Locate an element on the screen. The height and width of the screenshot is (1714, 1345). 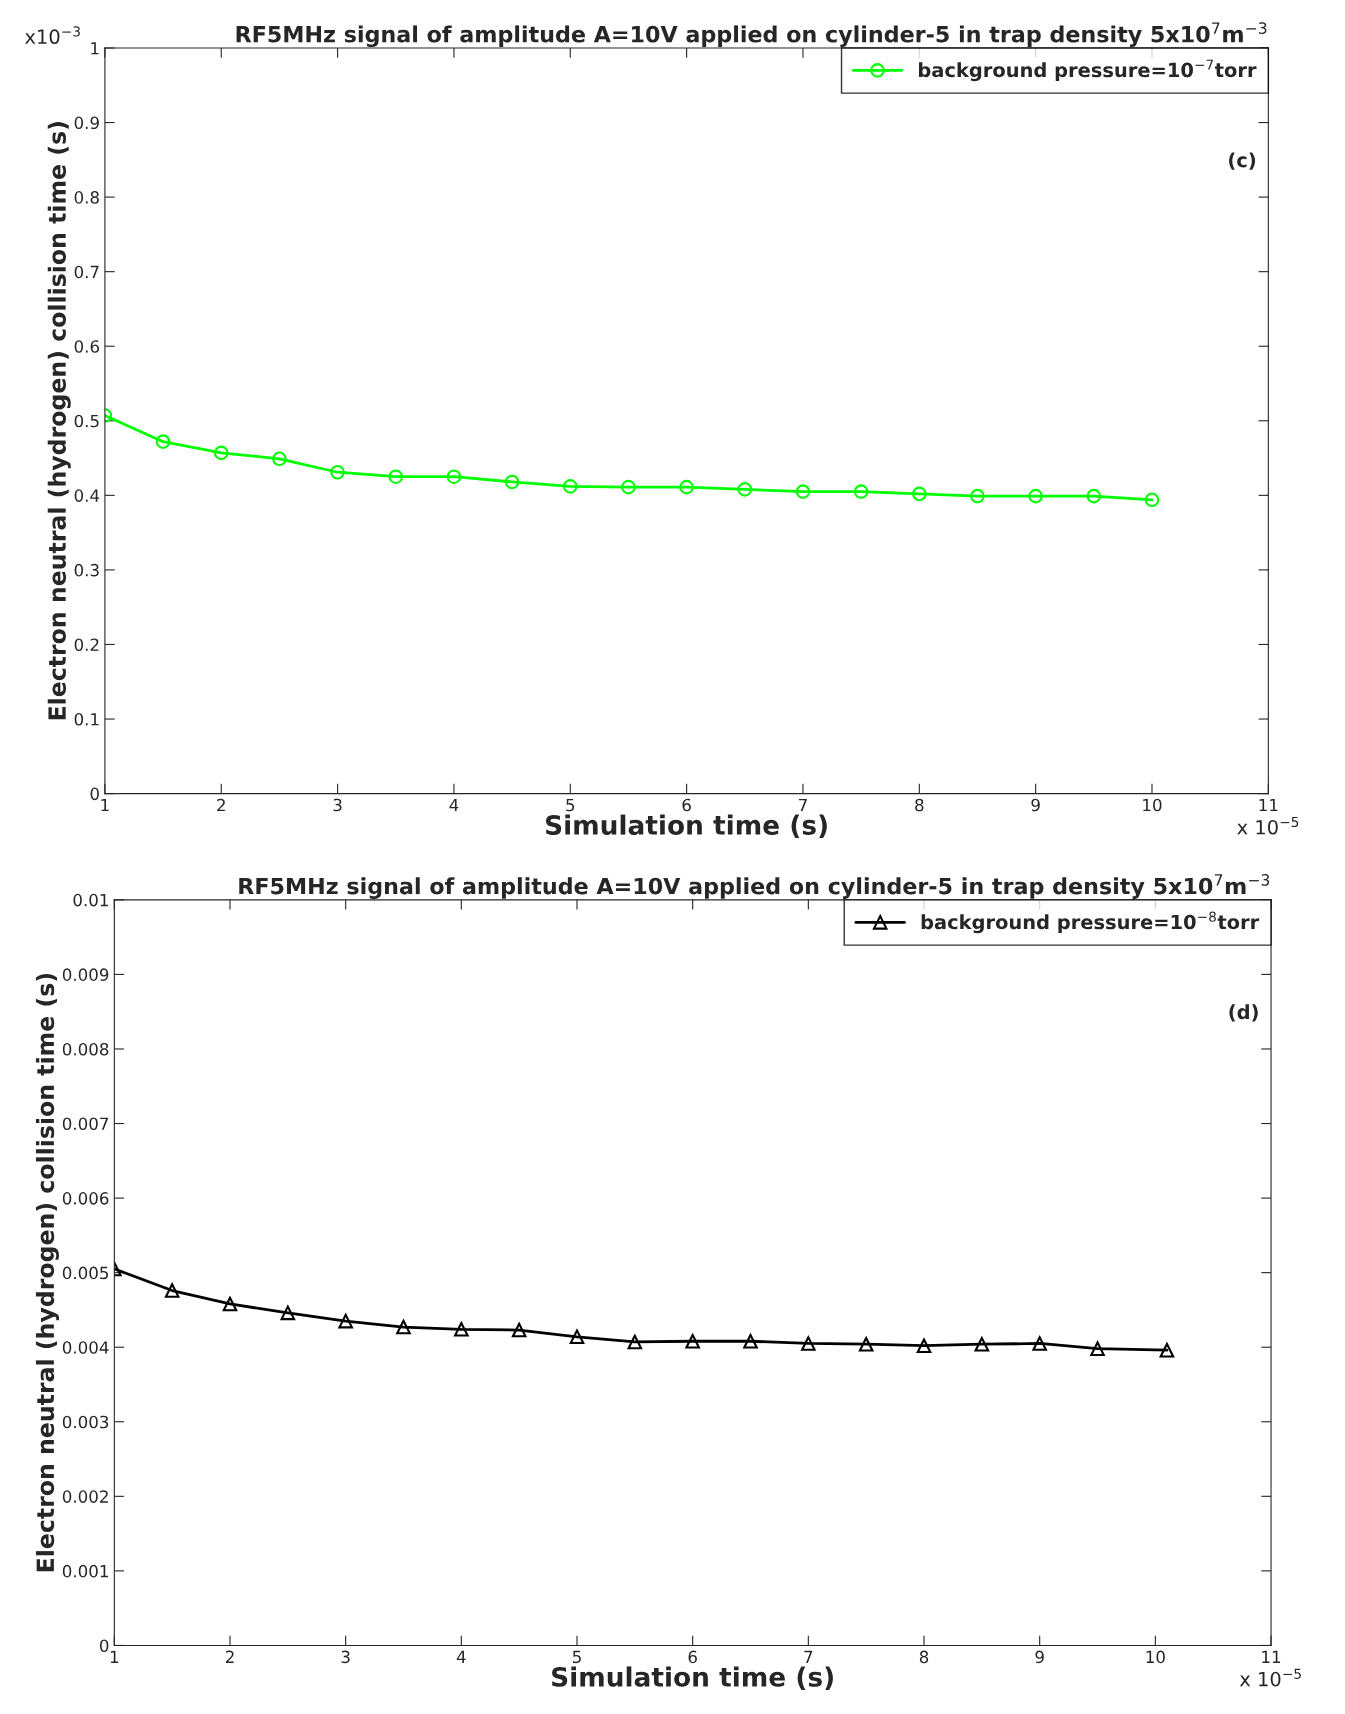
y-tick-label: 0.1 is located at coordinates (86, 719).